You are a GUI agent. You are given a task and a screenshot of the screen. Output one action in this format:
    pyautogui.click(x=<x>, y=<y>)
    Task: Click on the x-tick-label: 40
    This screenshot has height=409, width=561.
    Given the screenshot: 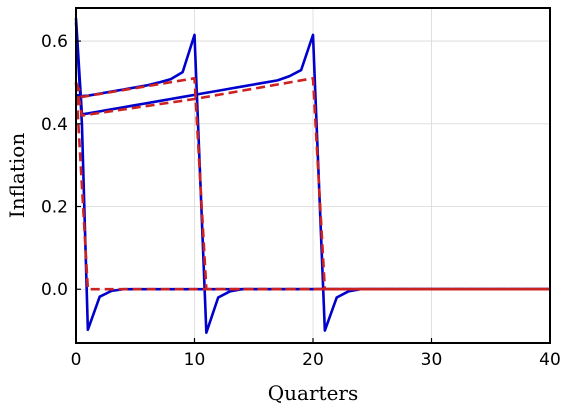 What is the action you would take?
    pyautogui.click(x=550, y=360)
    